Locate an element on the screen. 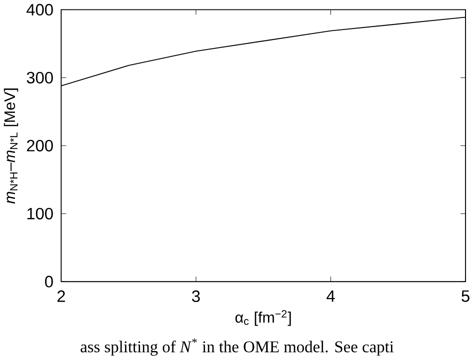 Image resolution: width=474 pixels, height=360 pixels. x-tick-label: 3 is located at coordinates (196, 296).